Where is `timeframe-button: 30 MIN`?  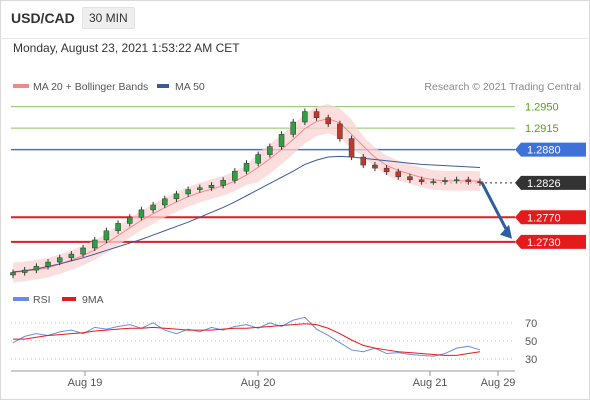
timeframe-button: 30 MIN is located at coordinates (108, 18).